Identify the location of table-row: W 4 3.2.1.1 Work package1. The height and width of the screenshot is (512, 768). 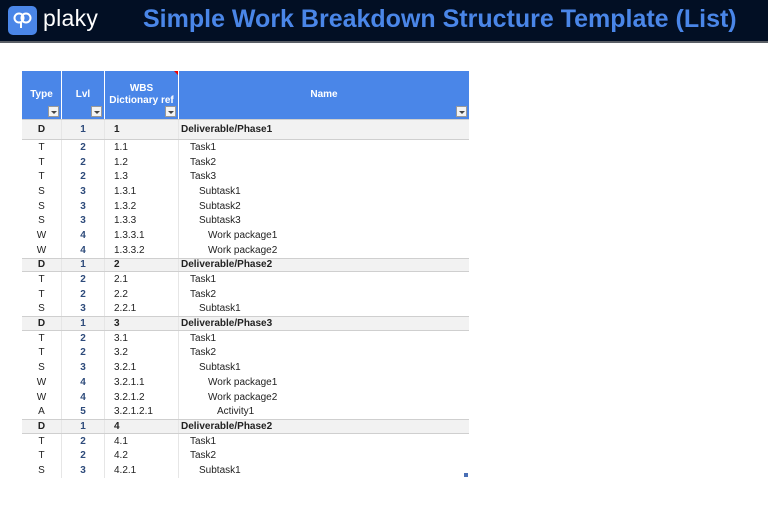
(245, 382).